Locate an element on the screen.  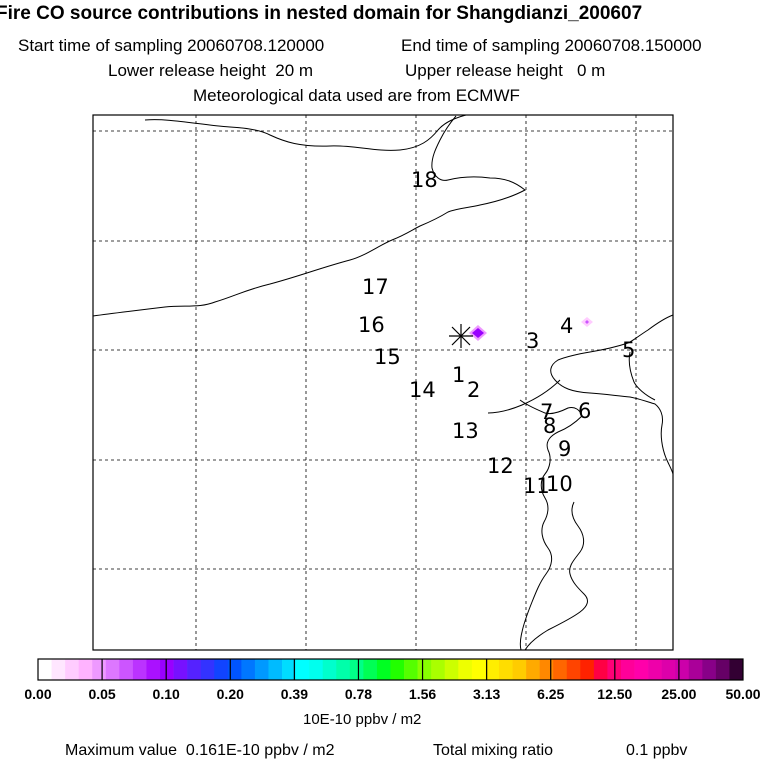
hour-label: 16 is located at coordinates (371, 325).